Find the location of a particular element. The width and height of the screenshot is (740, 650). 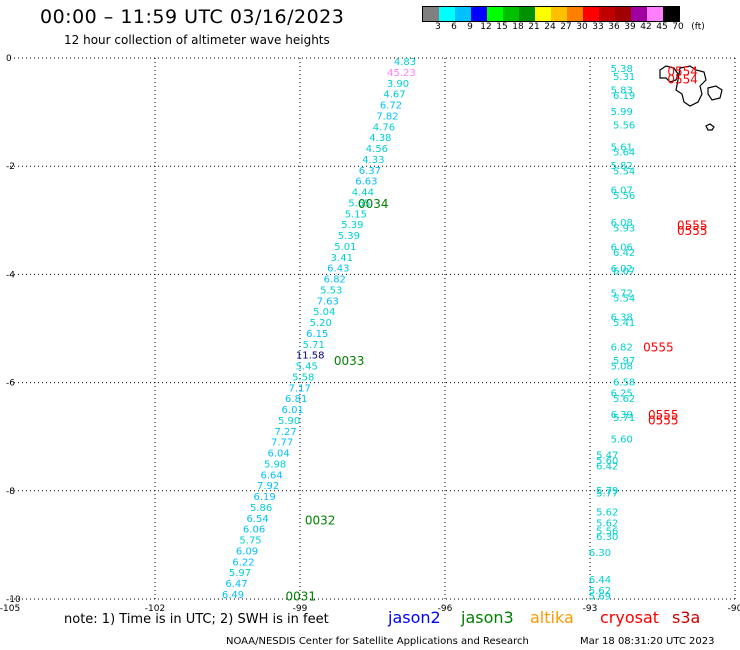

wave-height-label: 5.38 is located at coordinates (622, 69).